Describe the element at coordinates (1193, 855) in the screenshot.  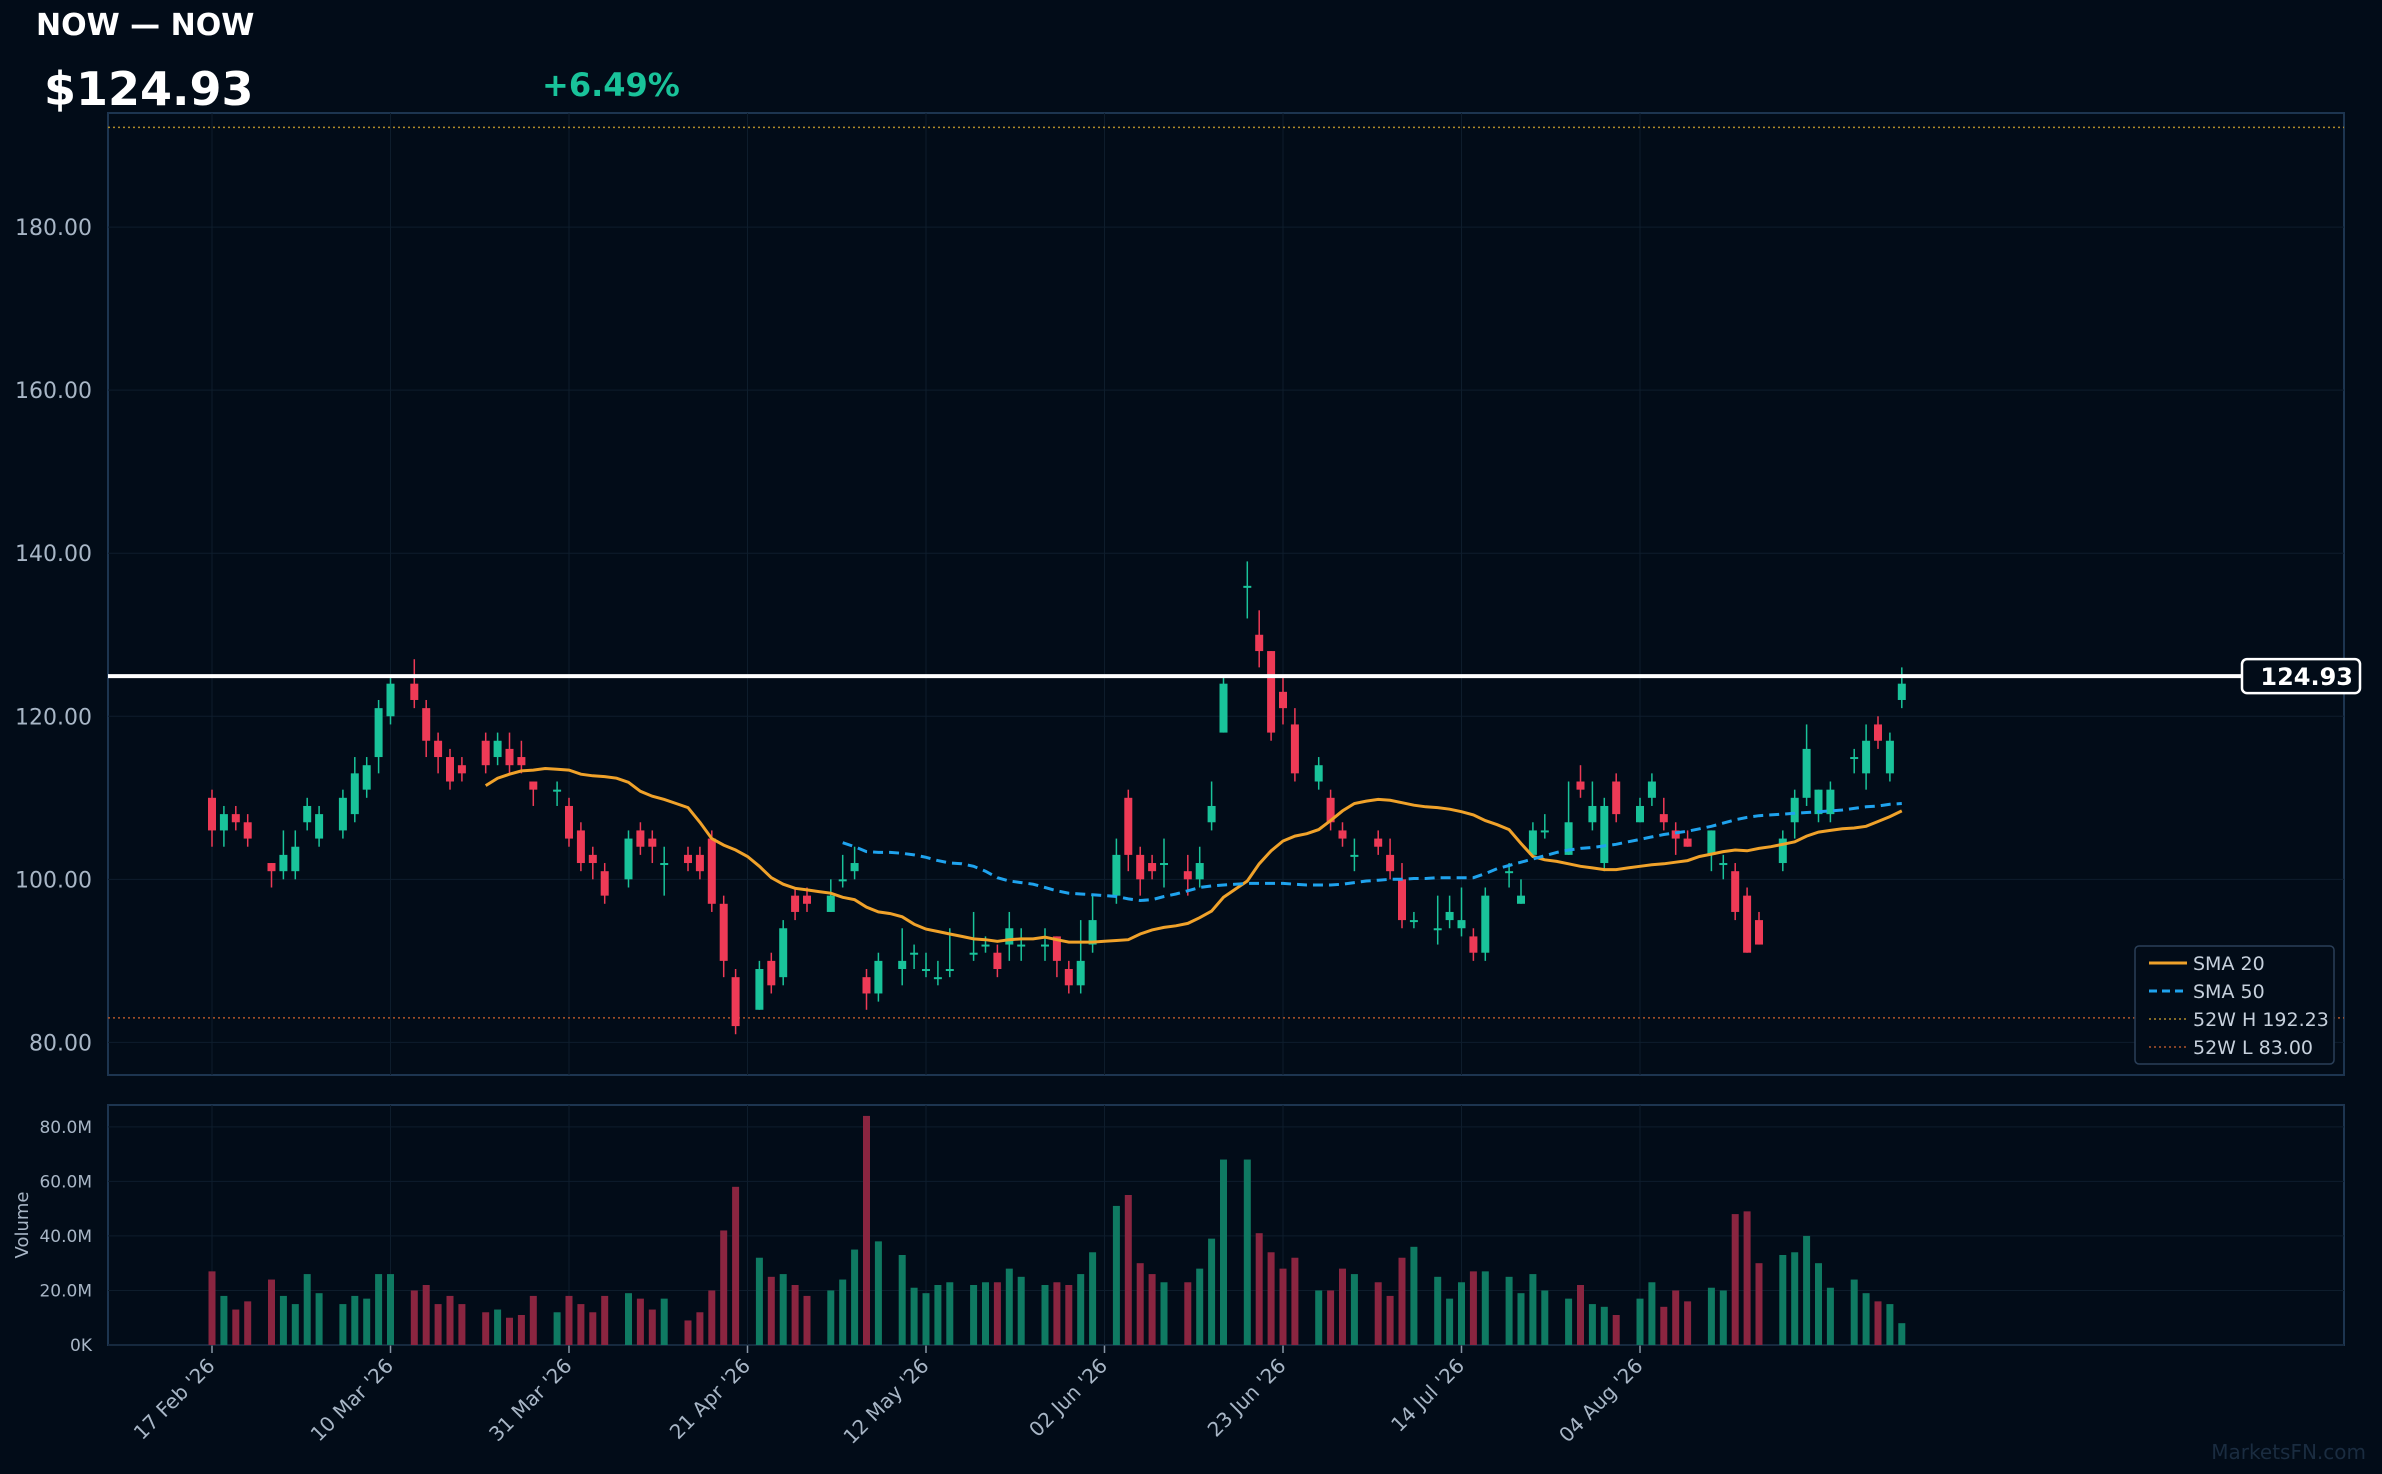
I see `sma20-line` at that location.